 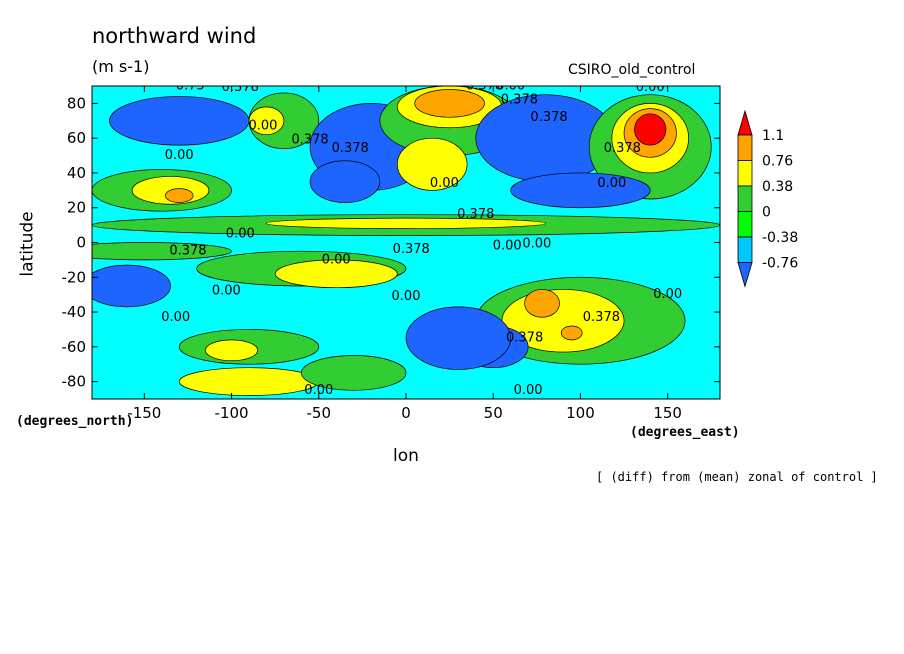 I want to click on x-tick-label: -100, so click(x=232, y=413).